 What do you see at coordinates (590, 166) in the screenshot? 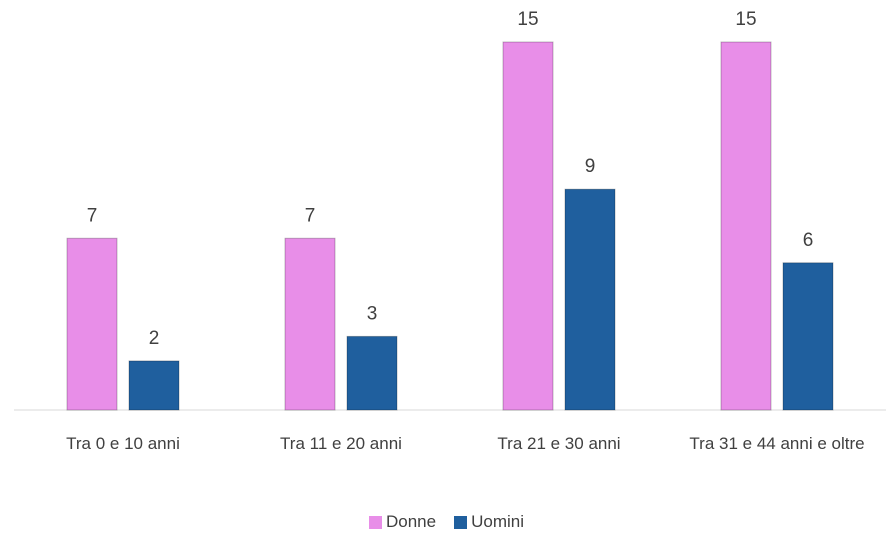
I see `data-label: 9` at bounding box center [590, 166].